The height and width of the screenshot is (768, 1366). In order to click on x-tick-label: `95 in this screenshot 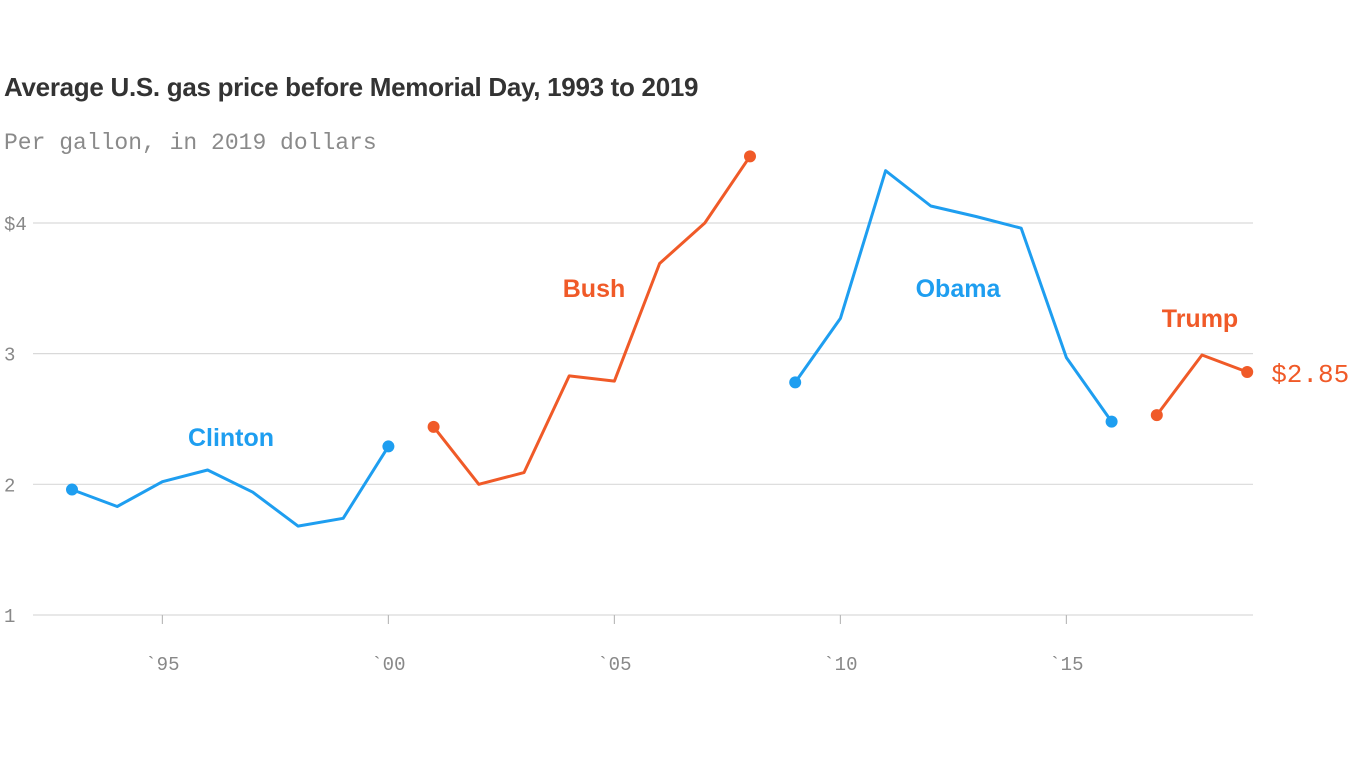, I will do `click(162, 665)`.